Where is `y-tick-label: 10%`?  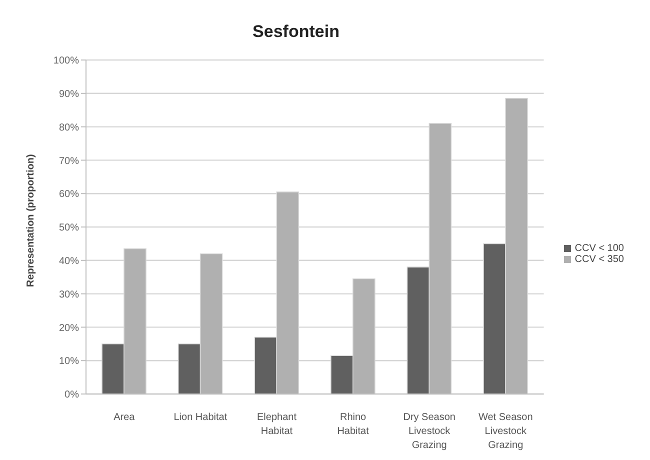 y-tick-label: 10% is located at coordinates (69, 362).